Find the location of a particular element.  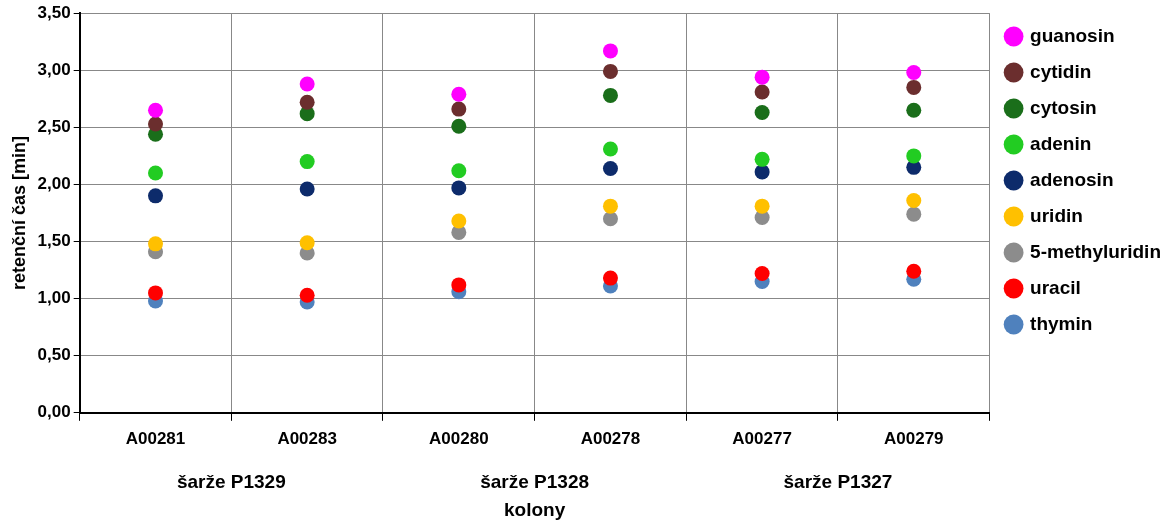

legend-label: cytosin is located at coordinates (1063, 107).